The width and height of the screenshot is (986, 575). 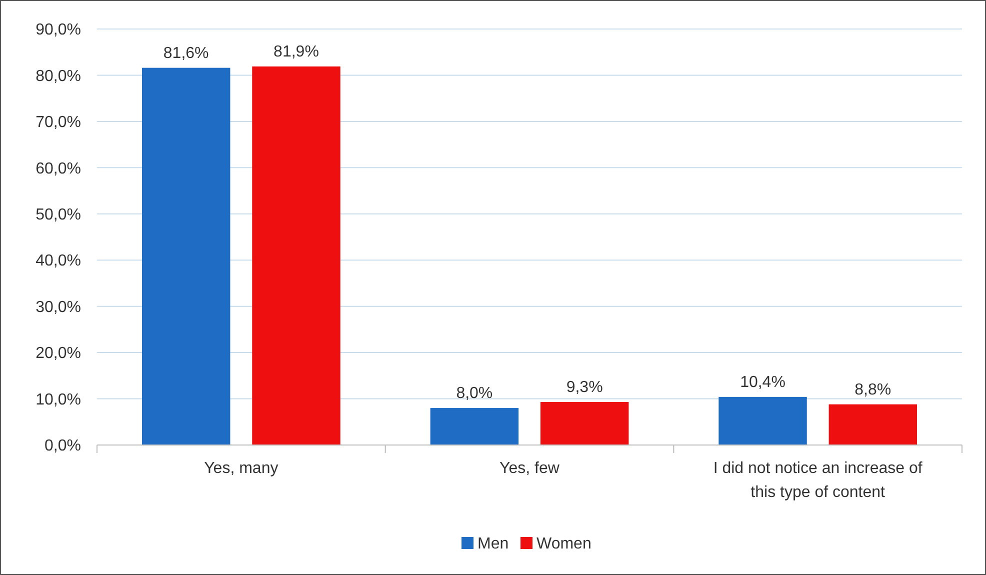 I want to click on data-label: 81,9%, so click(x=296, y=51).